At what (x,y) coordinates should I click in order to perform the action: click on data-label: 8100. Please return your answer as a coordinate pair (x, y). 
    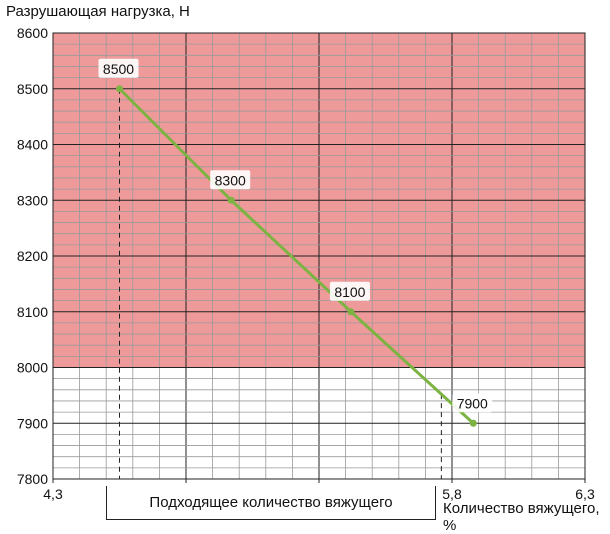
    Looking at the image, I should click on (349, 292).